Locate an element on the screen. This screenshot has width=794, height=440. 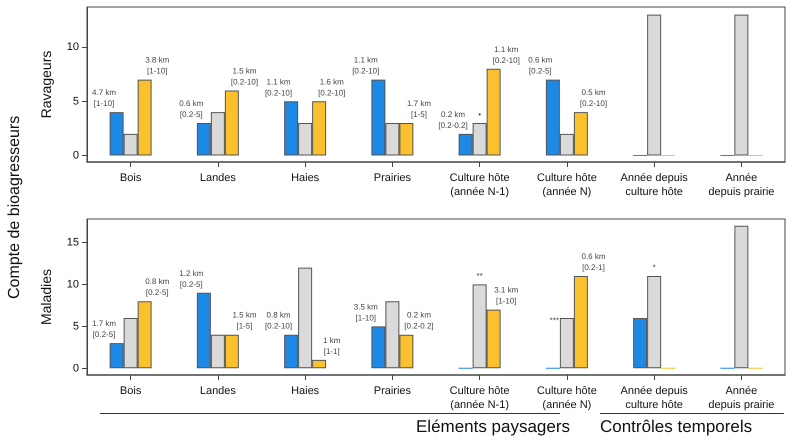
annotation: 0.5 km [0.2-10] is located at coordinates (594, 98).